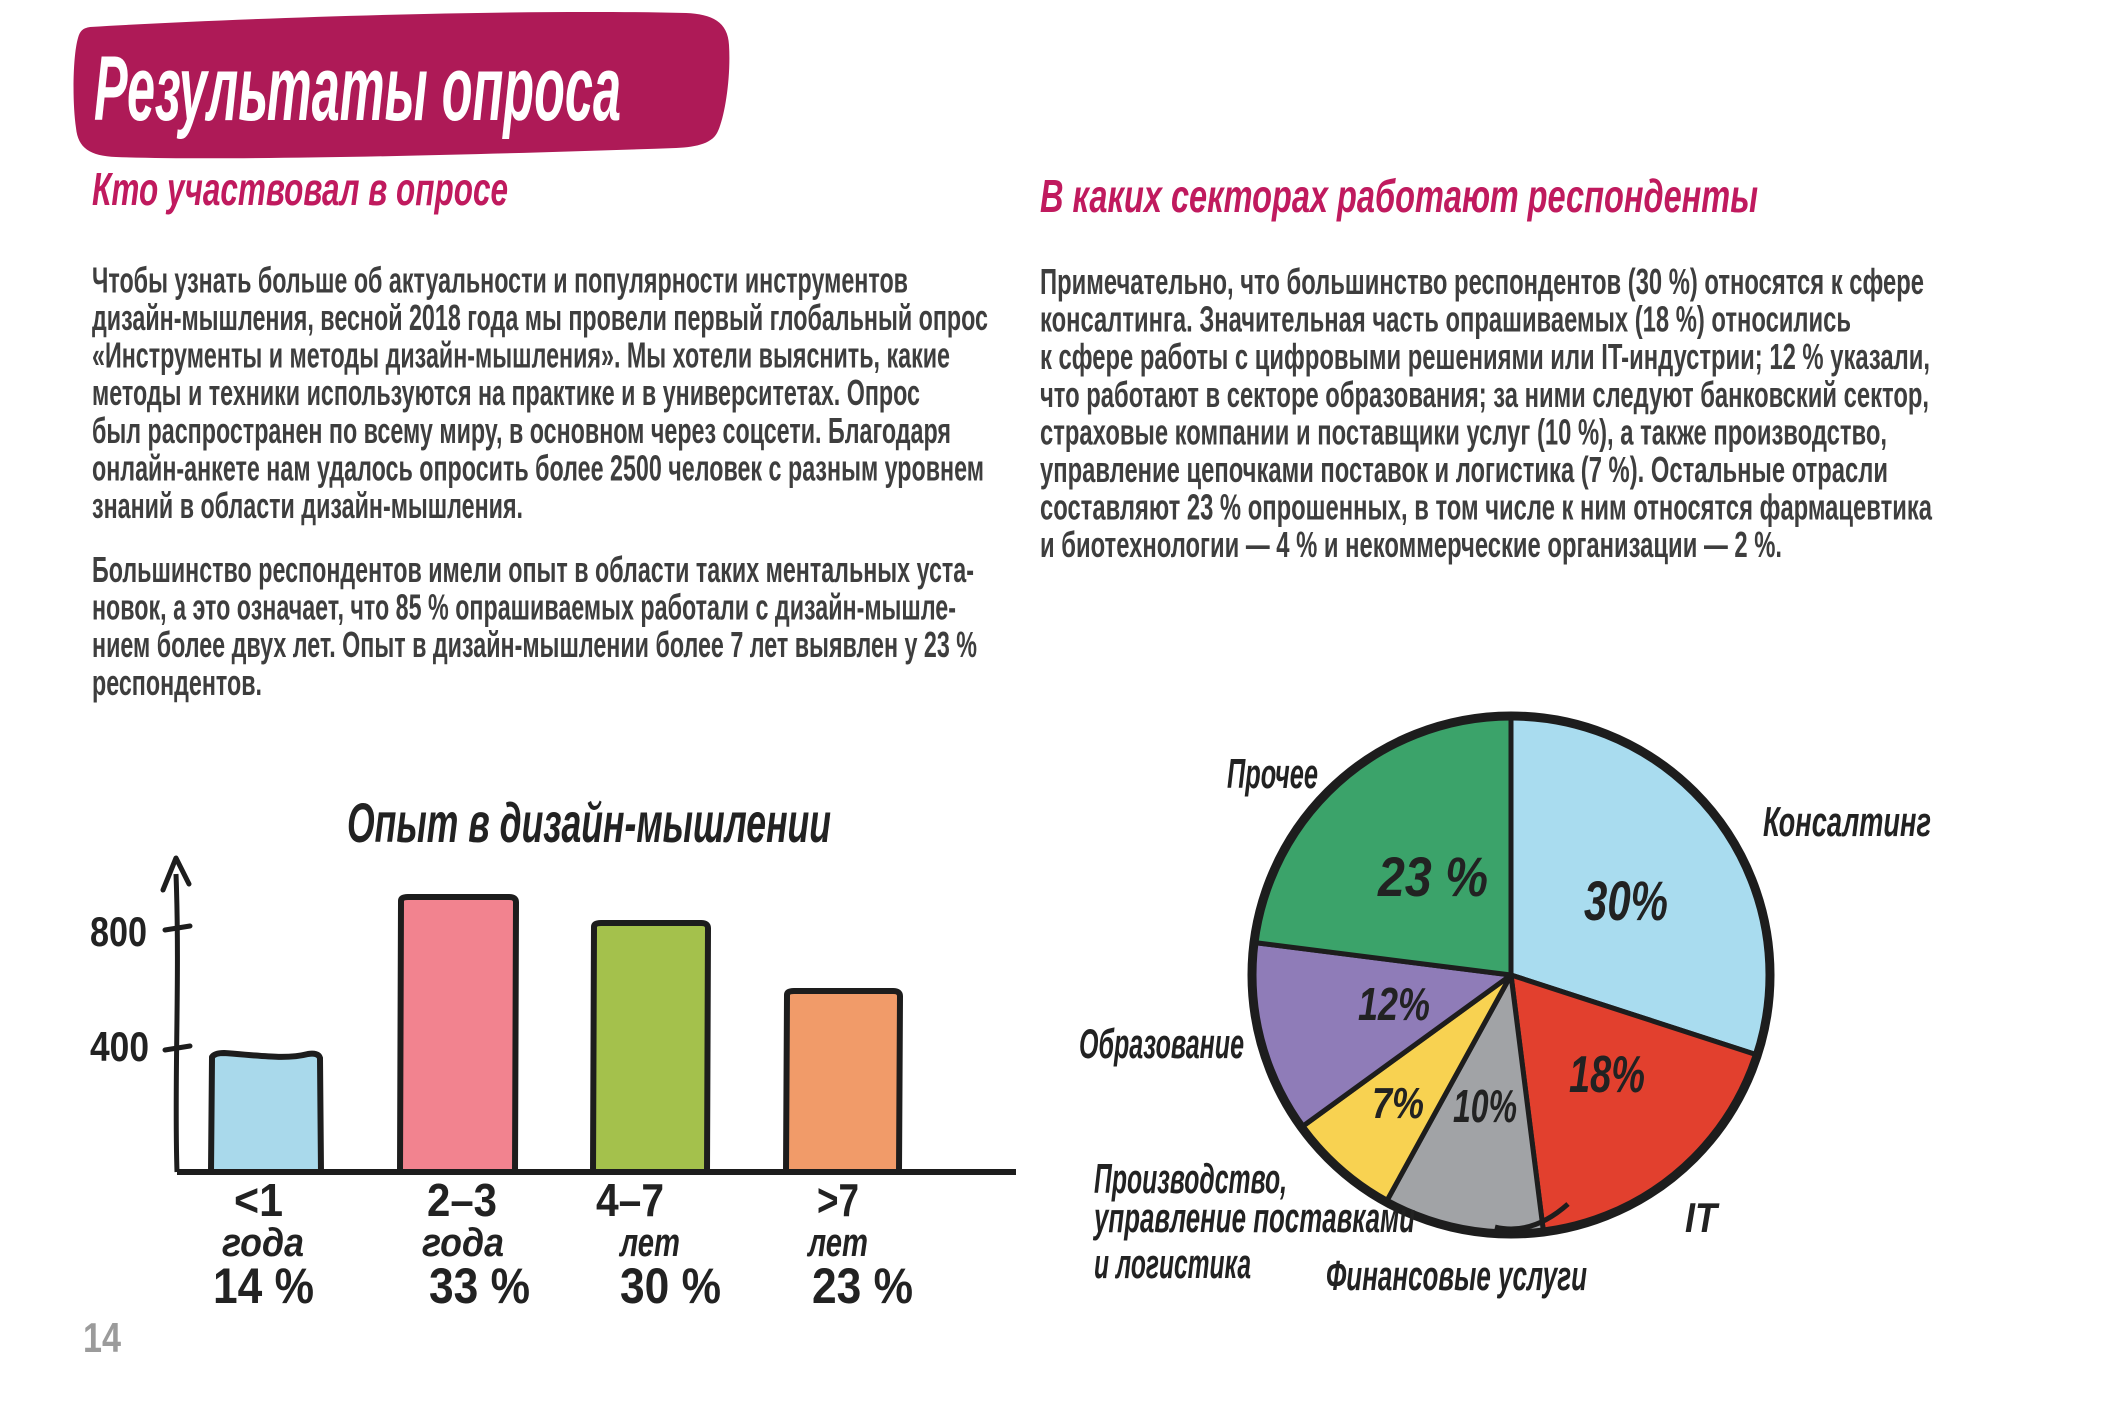 This screenshot has height=1427, width=2107. Describe the element at coordinates (462, 1200) in the screenshot. I see `svg-text: 2–3` at that location.